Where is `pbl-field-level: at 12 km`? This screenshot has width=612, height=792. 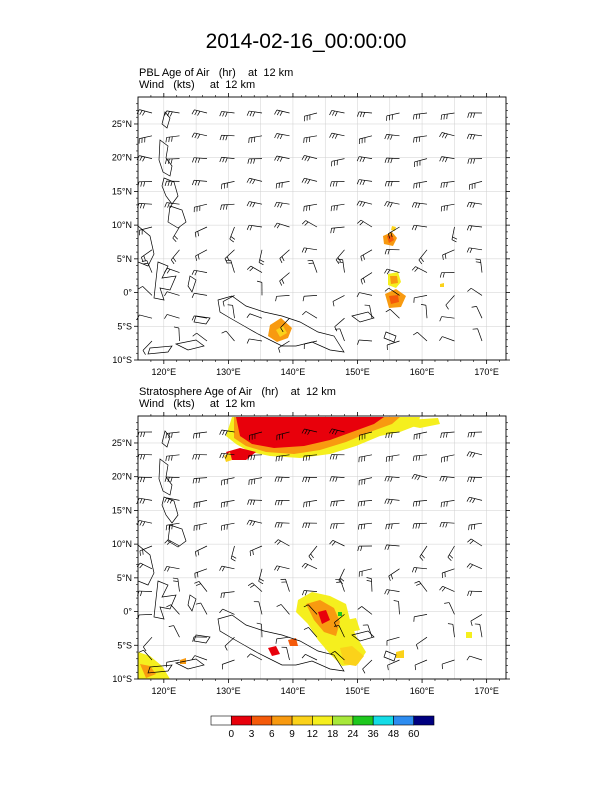 pbl-field-level: at 12 km is located at coordinates (271, 73).